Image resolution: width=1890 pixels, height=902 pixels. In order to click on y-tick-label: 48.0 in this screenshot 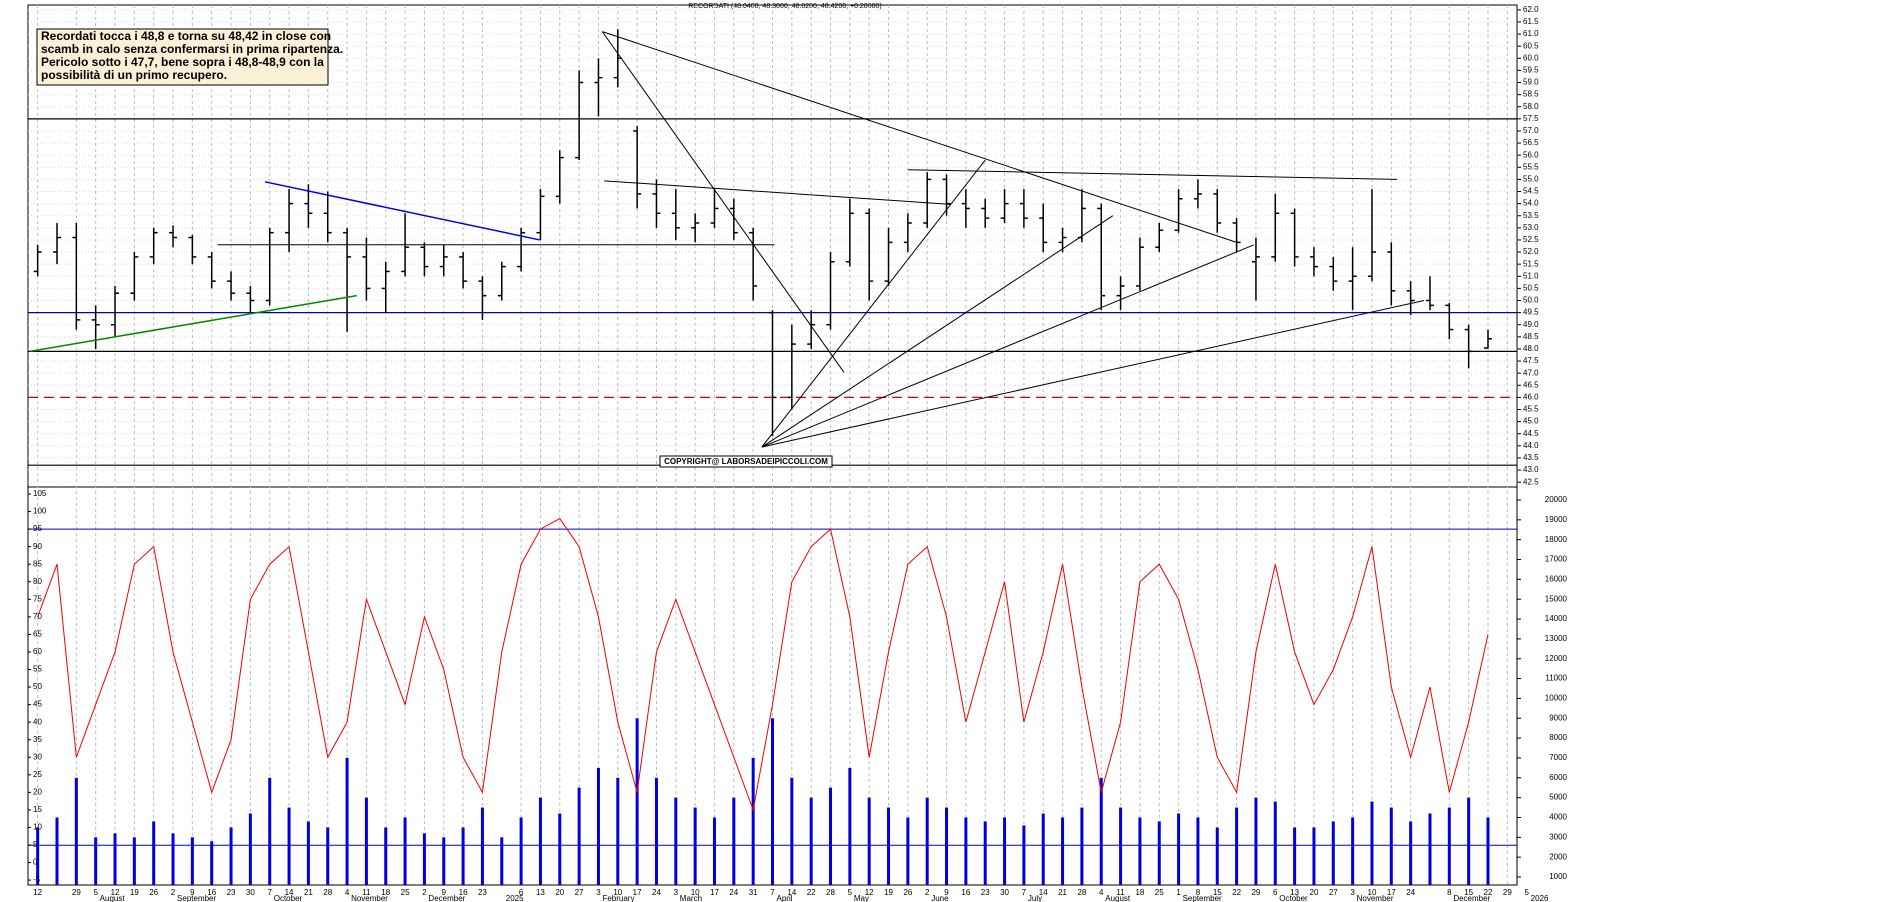, I will do `click(1531, 348)`.